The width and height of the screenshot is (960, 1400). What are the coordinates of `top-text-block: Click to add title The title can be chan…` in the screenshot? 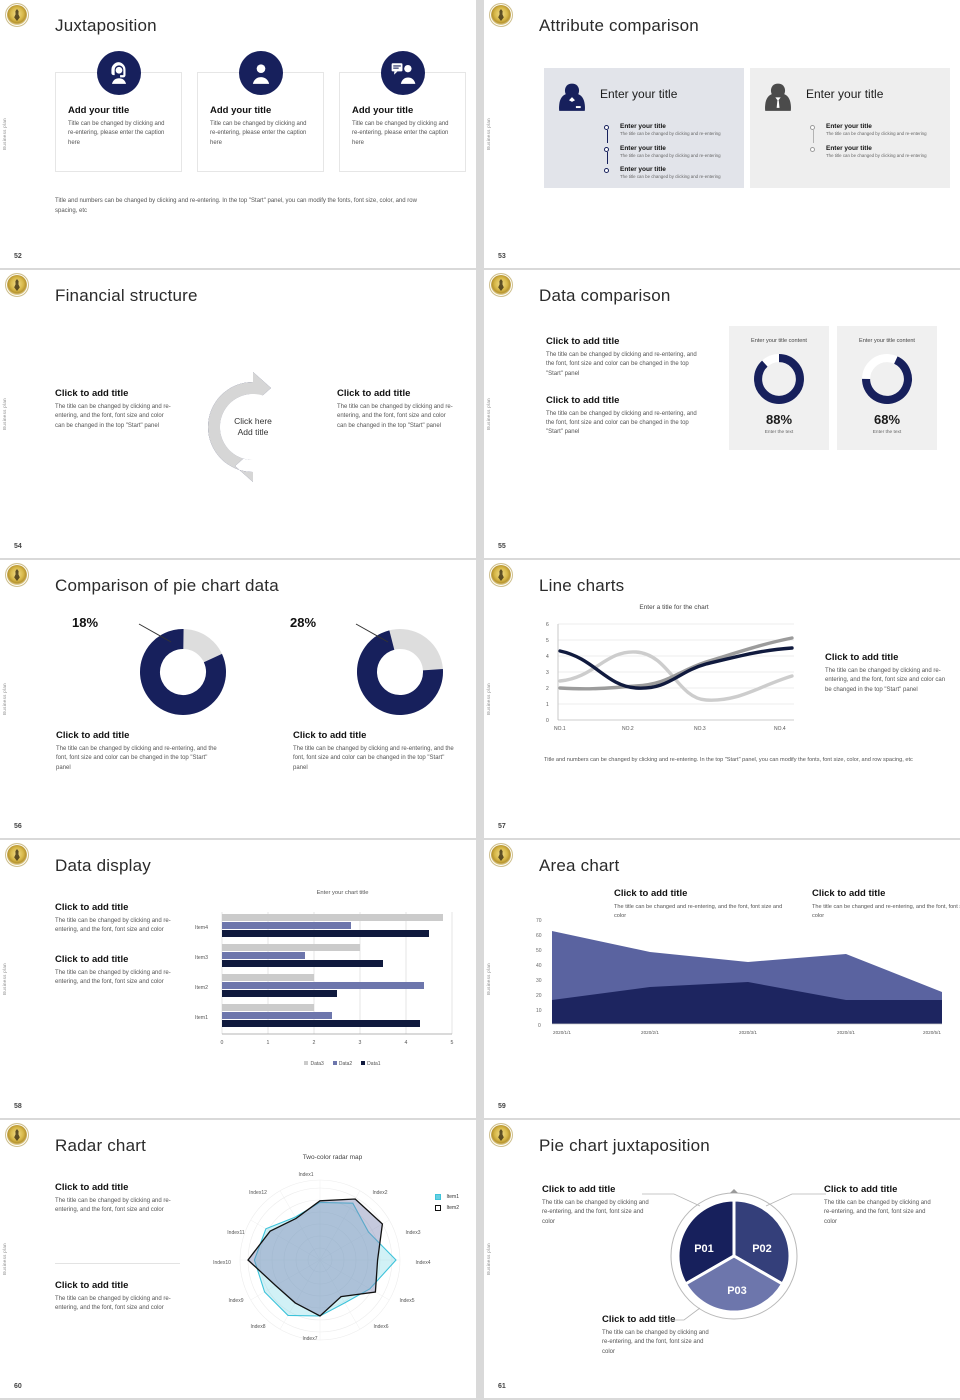 It's located at (699, 904).